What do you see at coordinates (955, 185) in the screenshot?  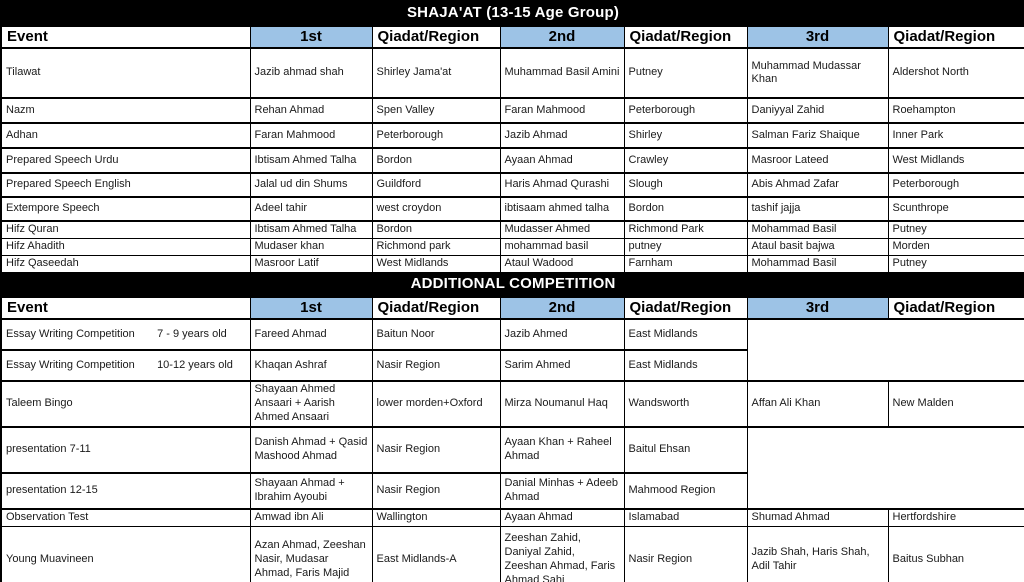 I see `third-region-cell: Peterborough` at bounding box center [955, 185].